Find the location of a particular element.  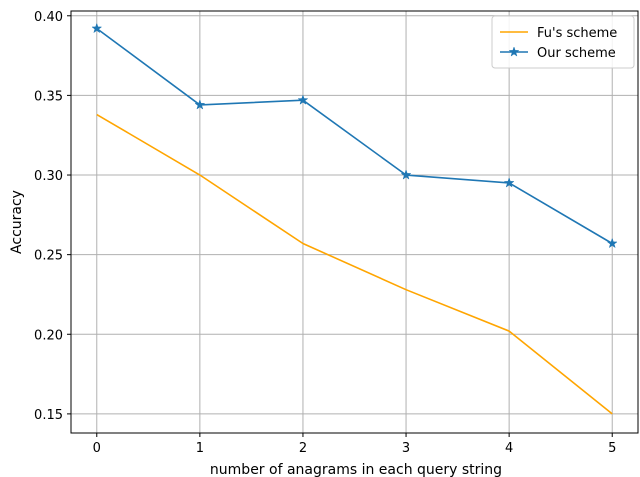

y-axis-ticks: 0.15 0.20 0.25 0.30 0.35 0.40 is located at coordinates (52, 216).